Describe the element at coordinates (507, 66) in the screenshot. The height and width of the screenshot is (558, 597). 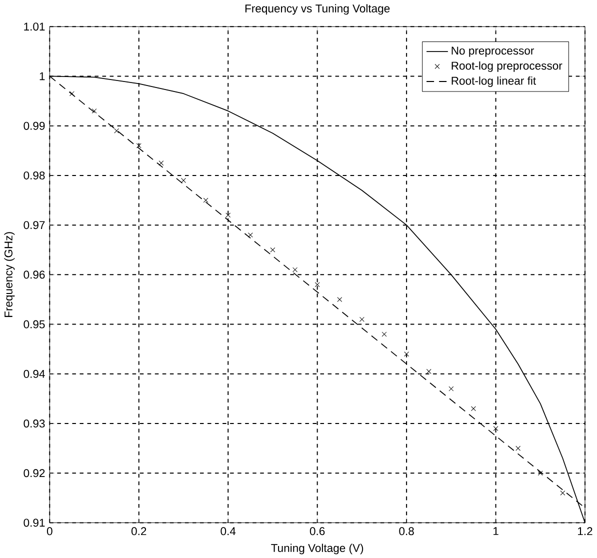
I see `legend-label: Root-log preprocessor` at that location.